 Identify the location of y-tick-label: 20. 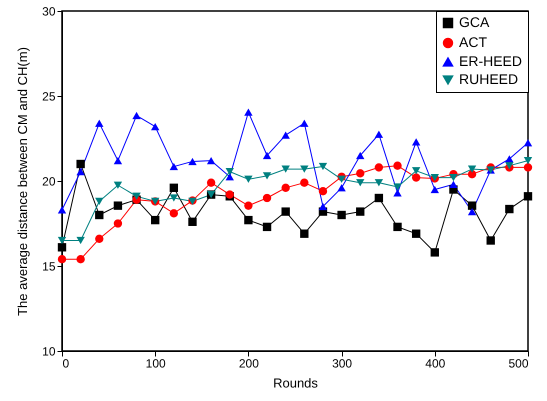
(49, 181).